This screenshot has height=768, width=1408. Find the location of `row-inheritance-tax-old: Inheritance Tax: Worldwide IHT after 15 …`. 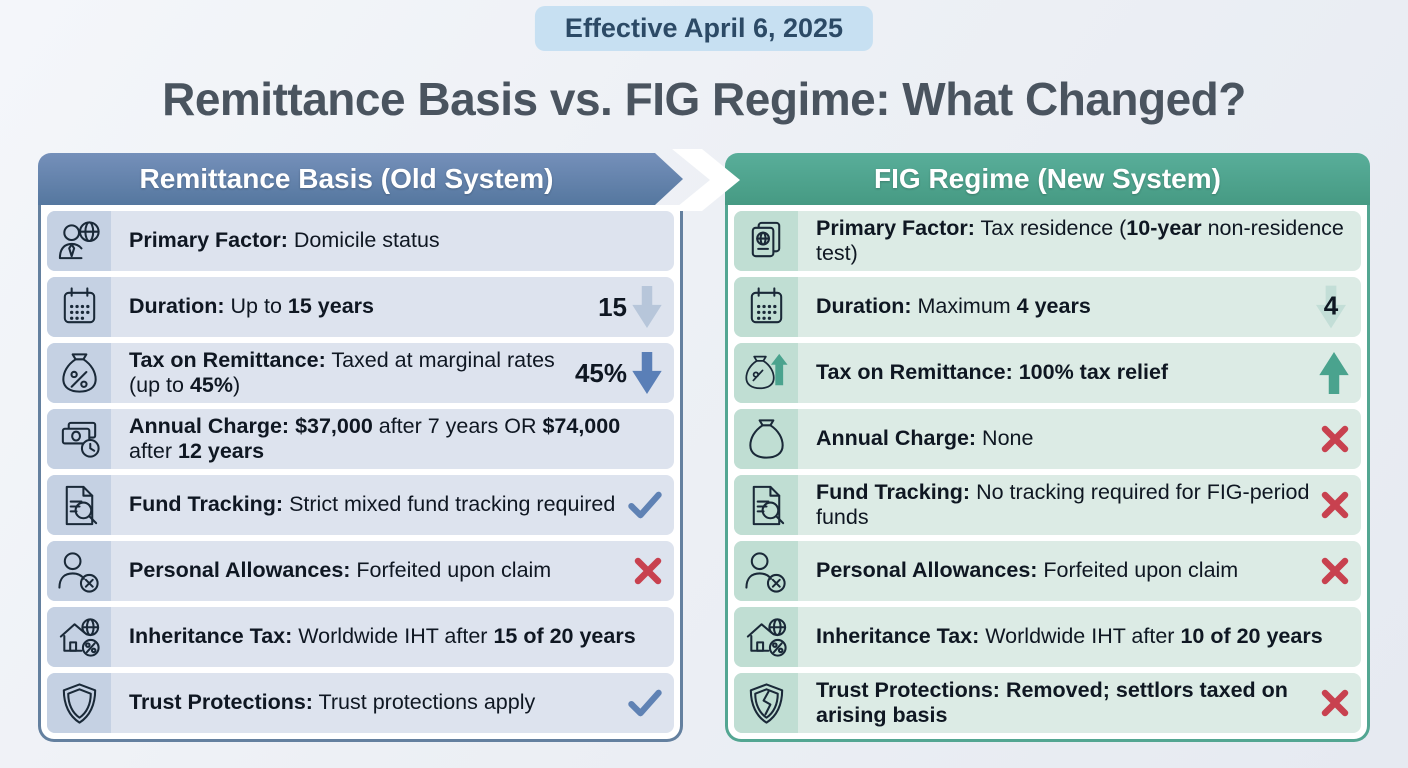

row-inheritance-tax-old: Inheritance Tax: Worldwide IHT after 15 … is located at coordinates (360, 637).